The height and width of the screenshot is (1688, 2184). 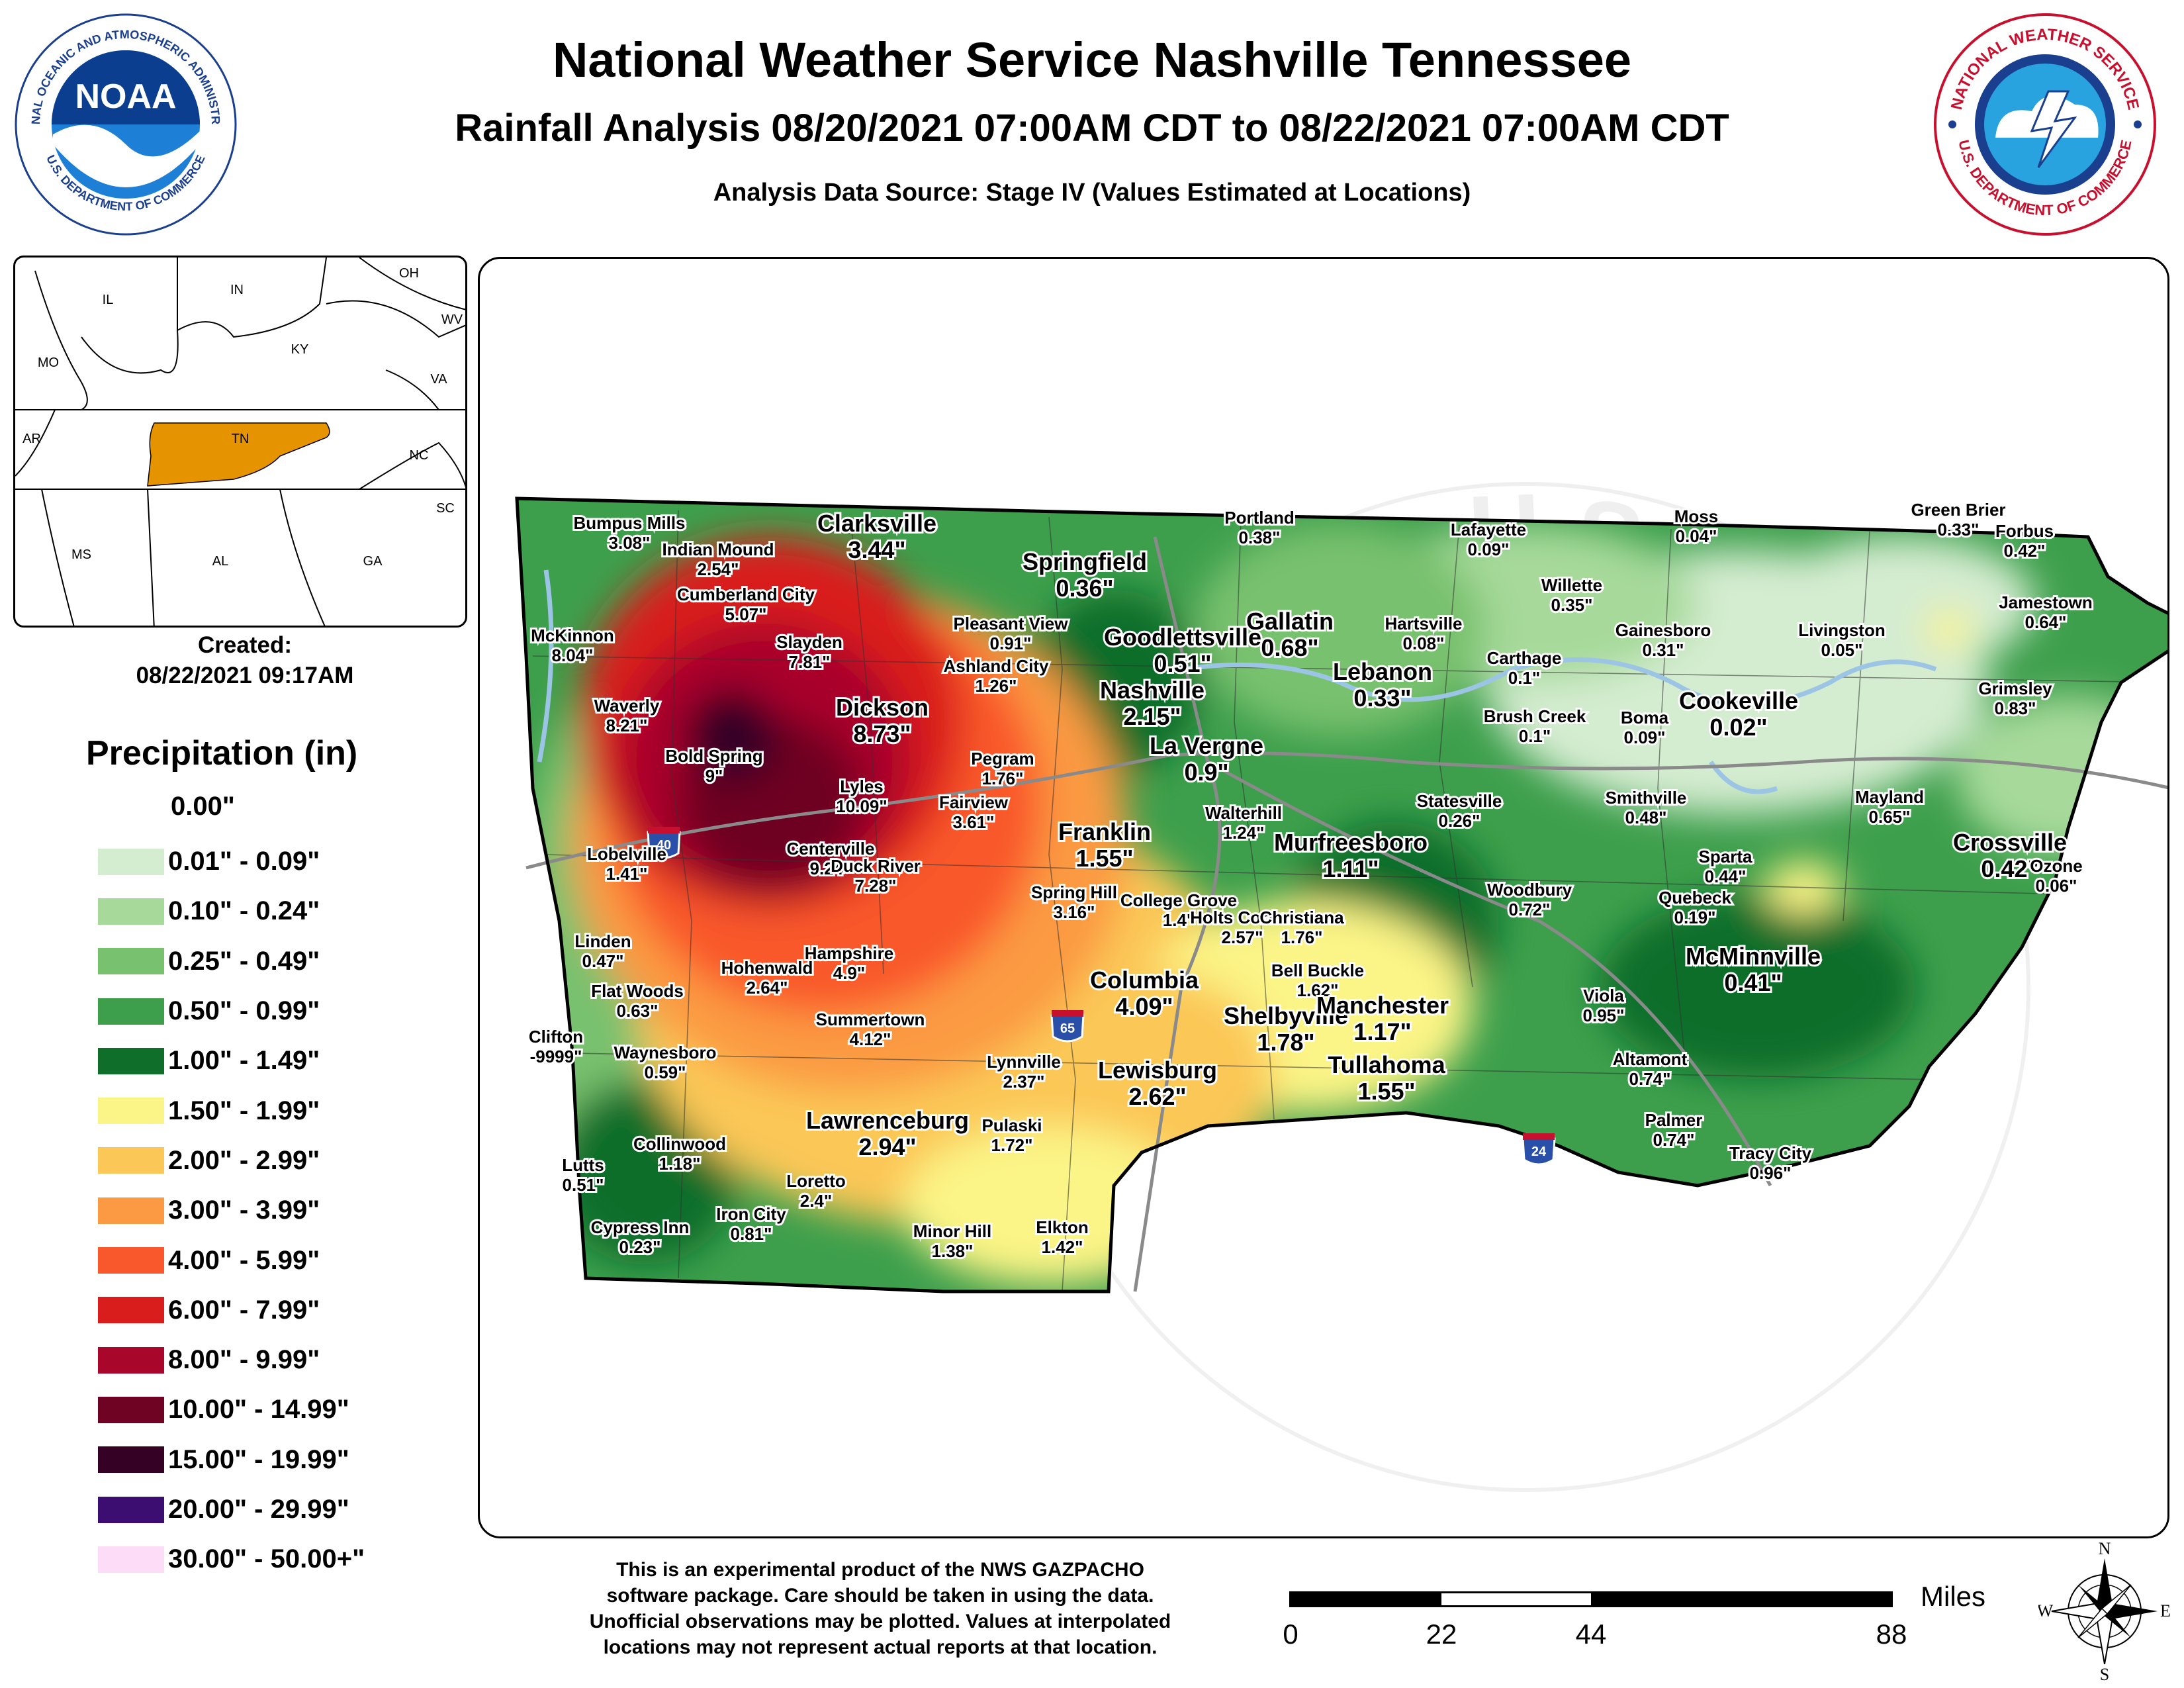 What do you see at coordinates (810, 662) in the screenshot?
I see `place-rainfall-value: 7.81"` at bounding box center [810, 662].